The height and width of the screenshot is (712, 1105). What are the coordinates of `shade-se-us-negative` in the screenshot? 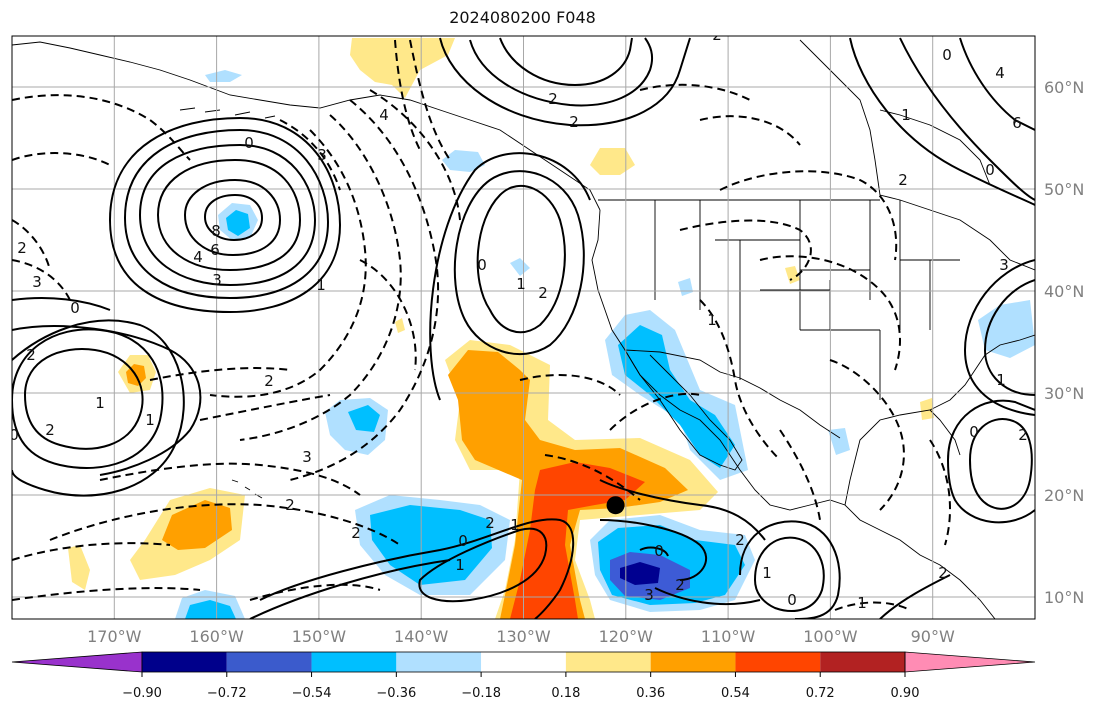 It's located at (1006, 329).